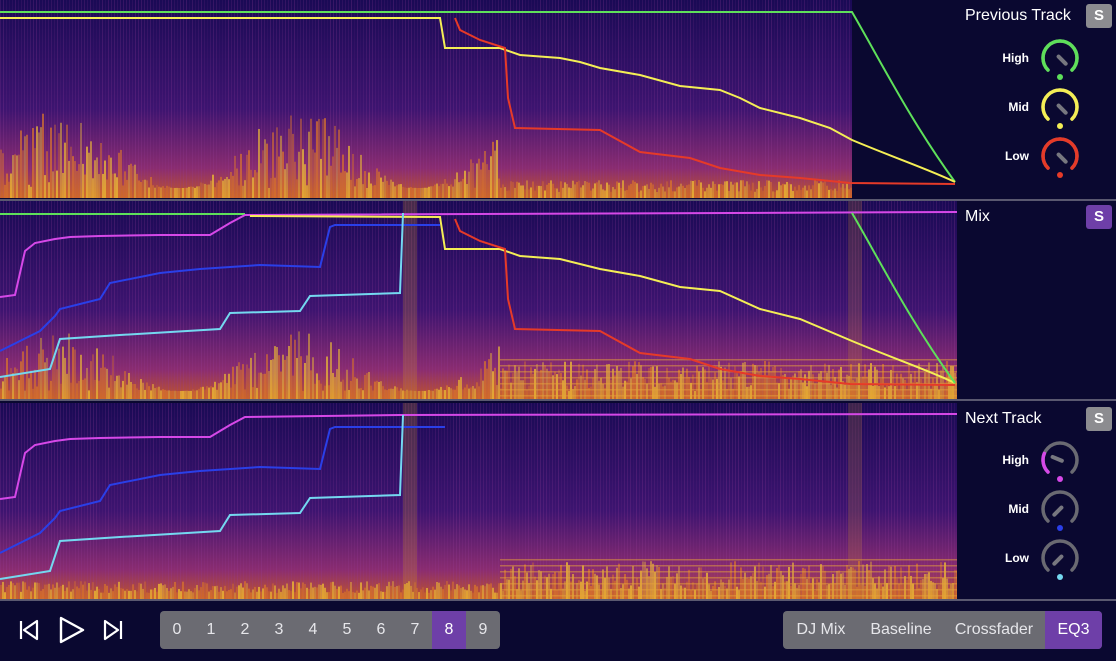 The width and height of the screenshot is (1116, 661). Describe the element at coordinates (483, 629) in the screenshot. I see `number-button-9: 9` at that location.